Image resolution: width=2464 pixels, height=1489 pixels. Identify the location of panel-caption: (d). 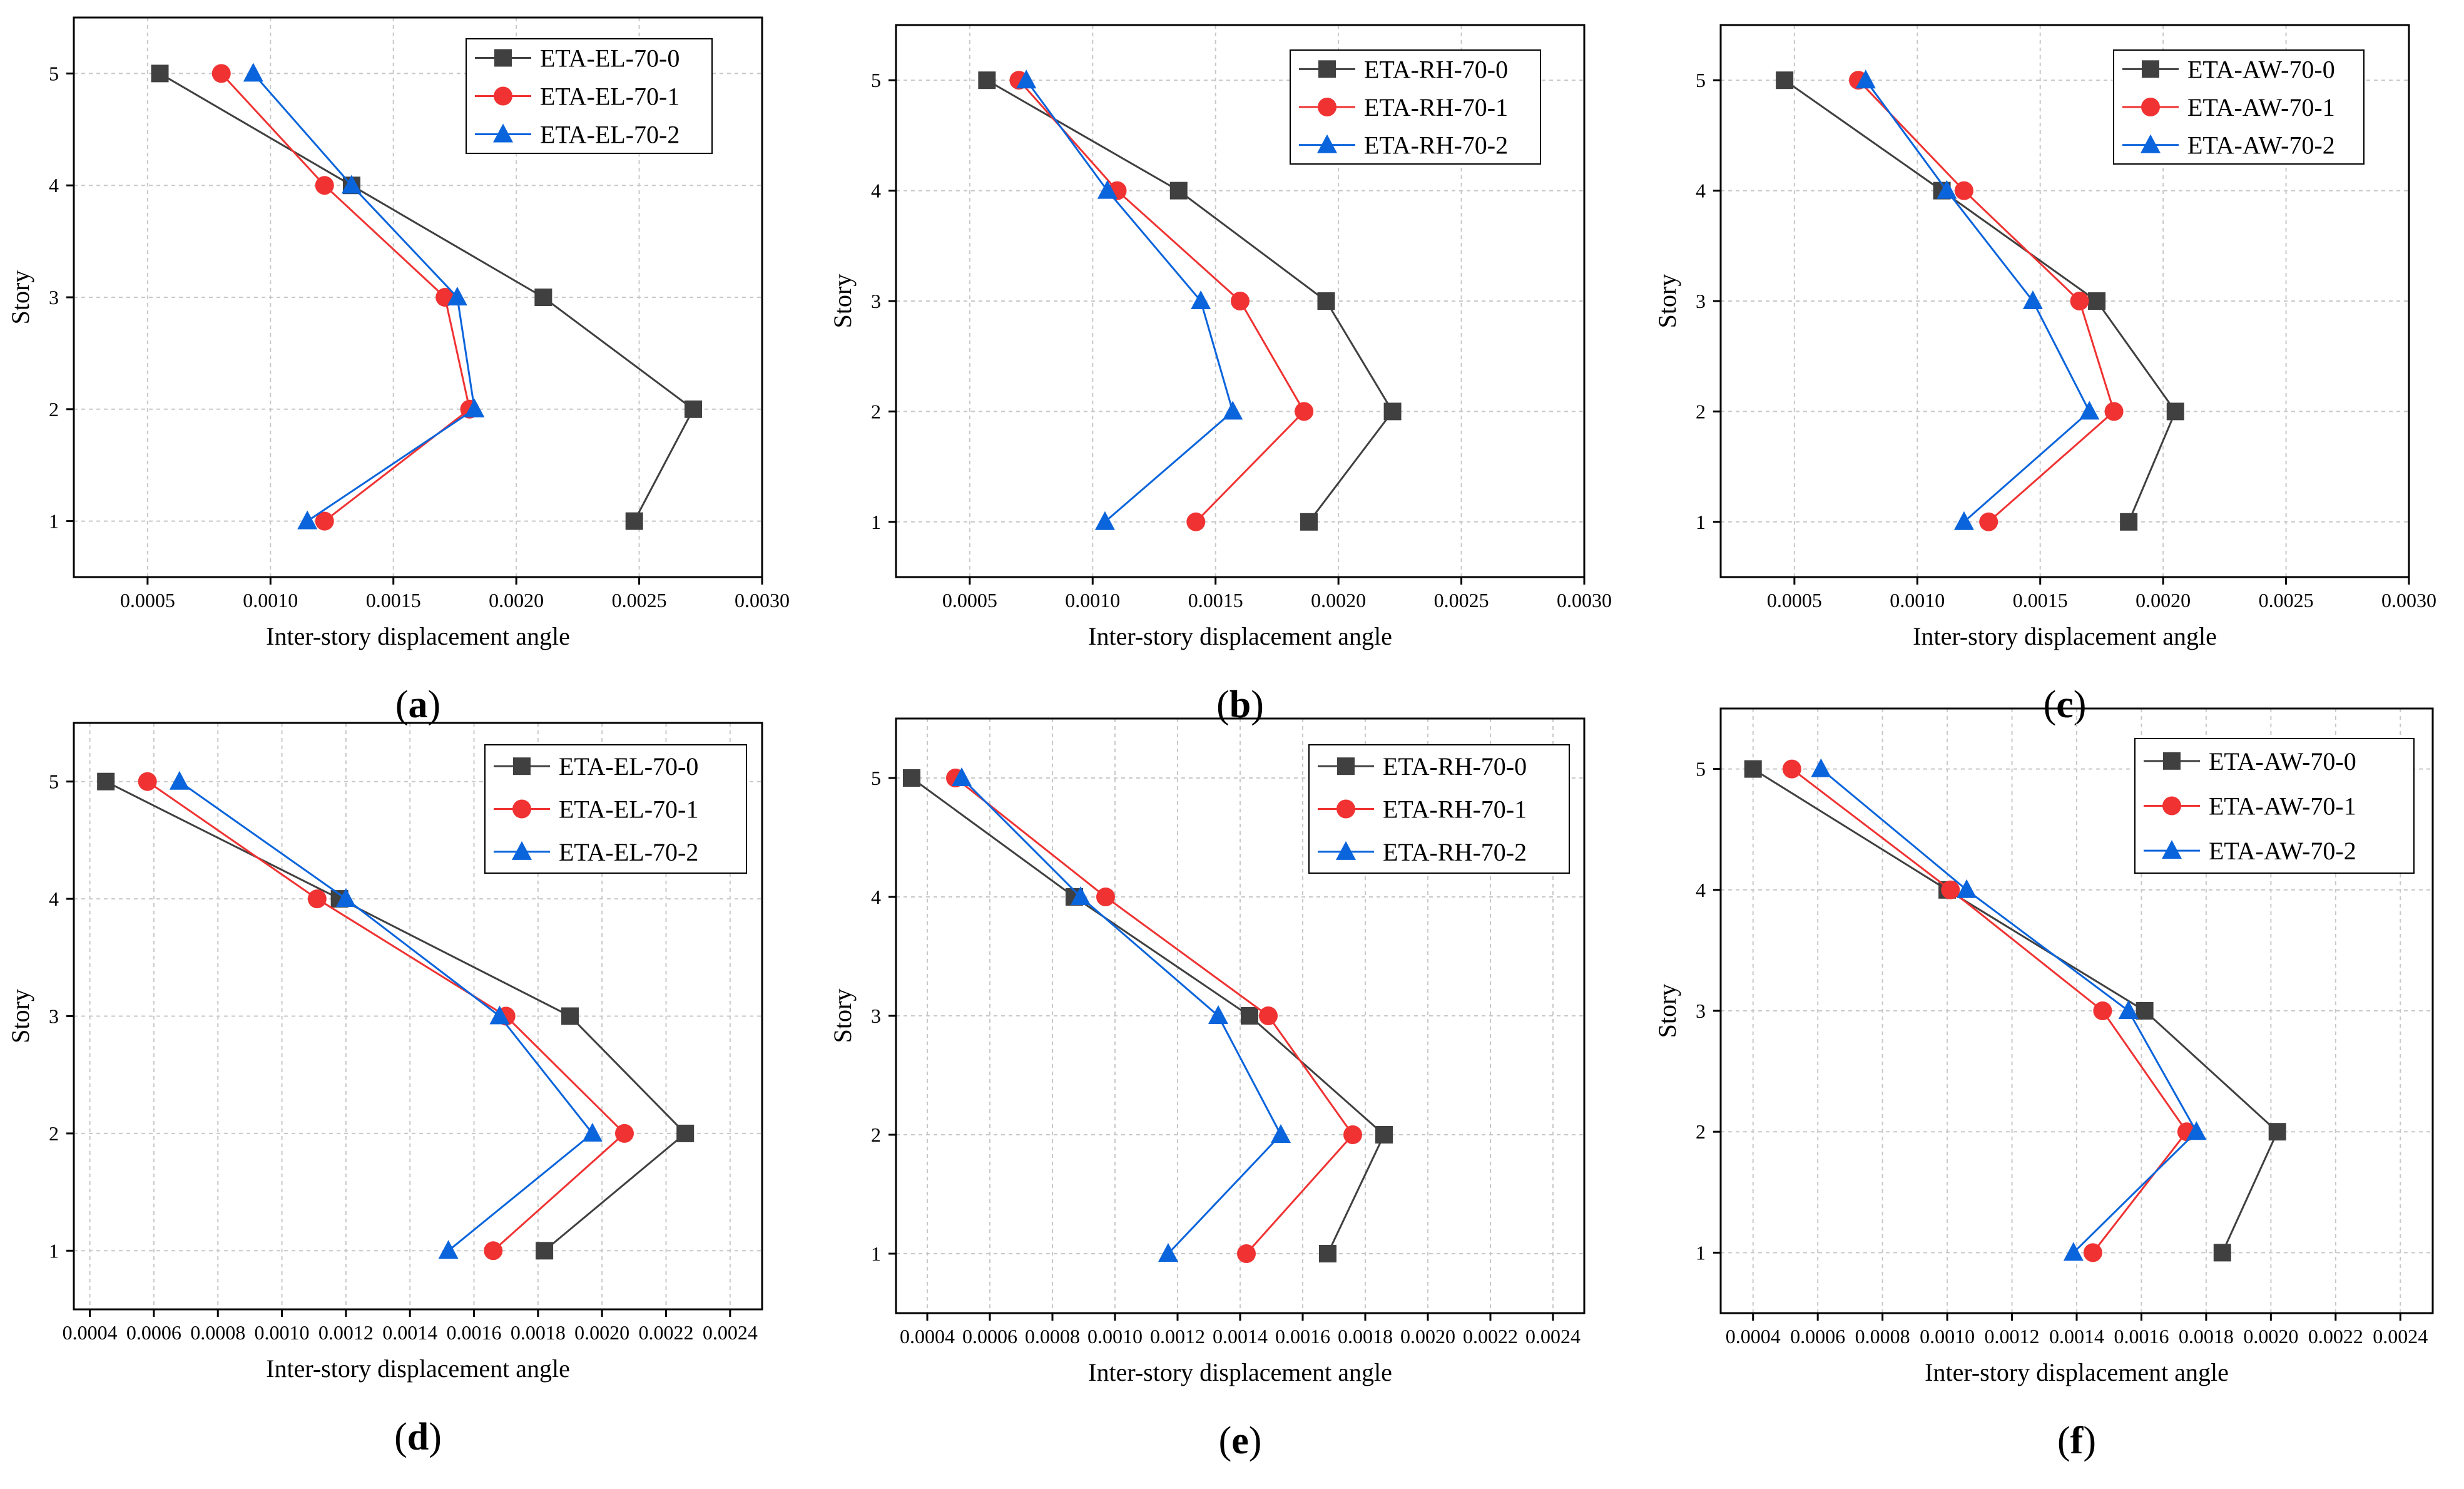
(418, 1437).